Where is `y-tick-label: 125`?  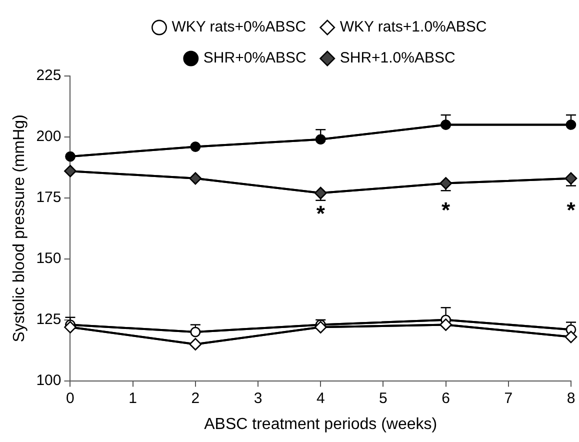
y-tick-label: 125 is located at coordinates (49, 319).